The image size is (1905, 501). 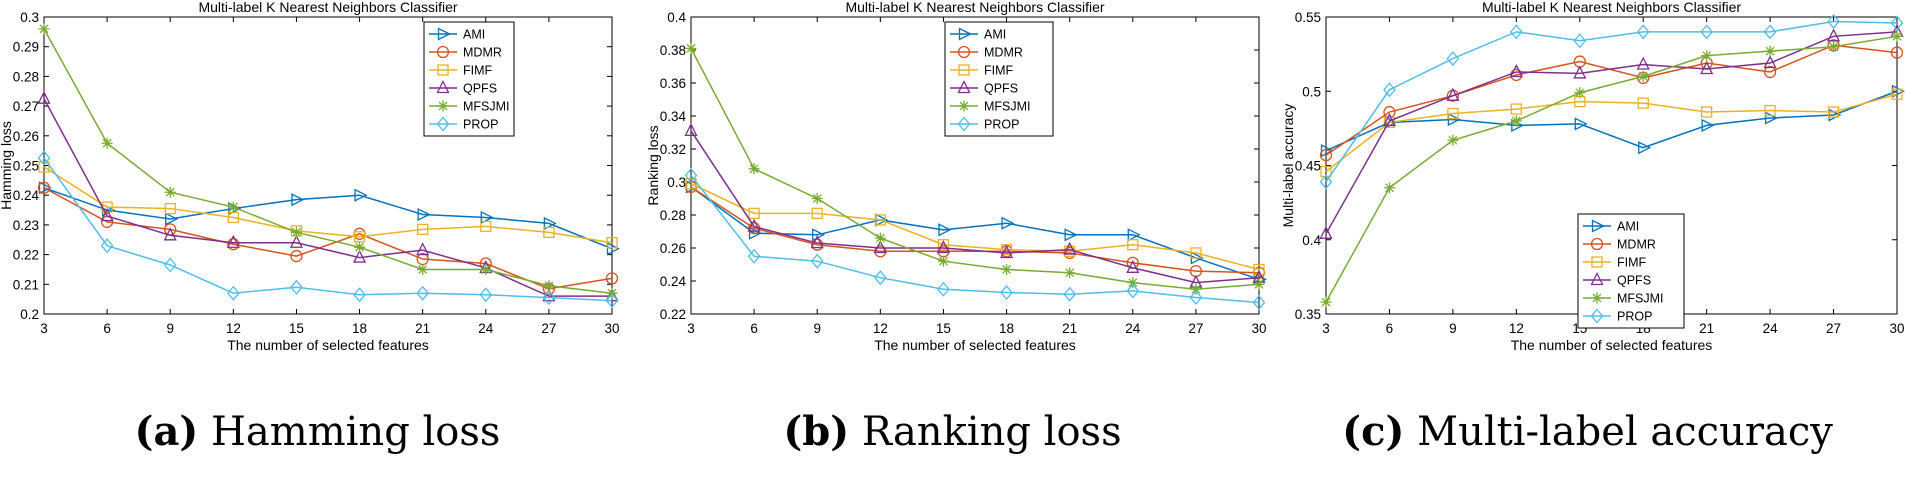 I want to click on y-tick-label: 0.32, so click(x=673, y=149).